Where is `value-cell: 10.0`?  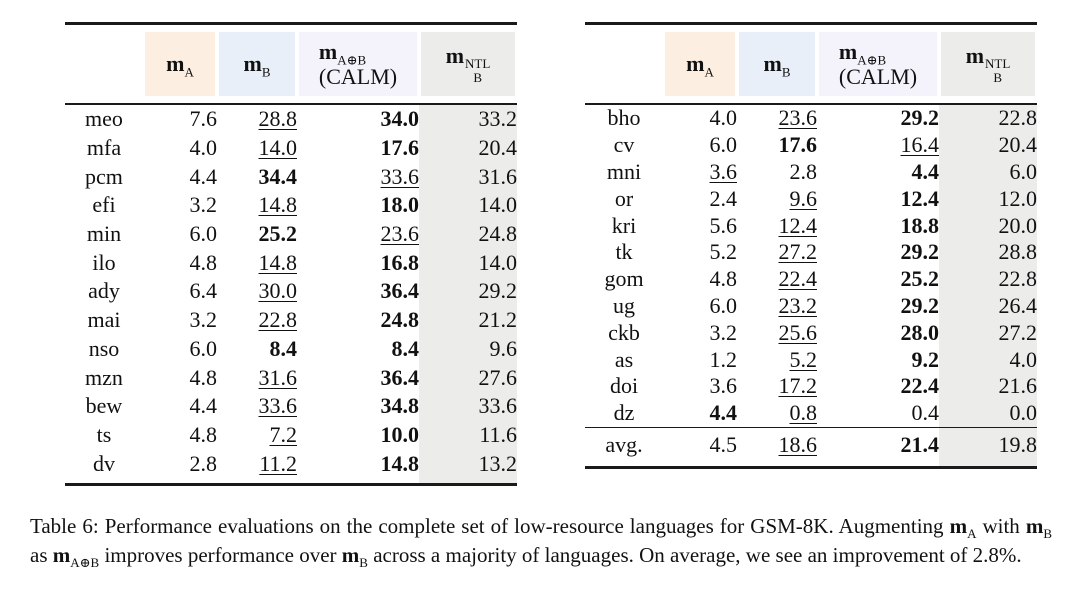
value-cell: 10.0 is located at coordinates (400, 434).